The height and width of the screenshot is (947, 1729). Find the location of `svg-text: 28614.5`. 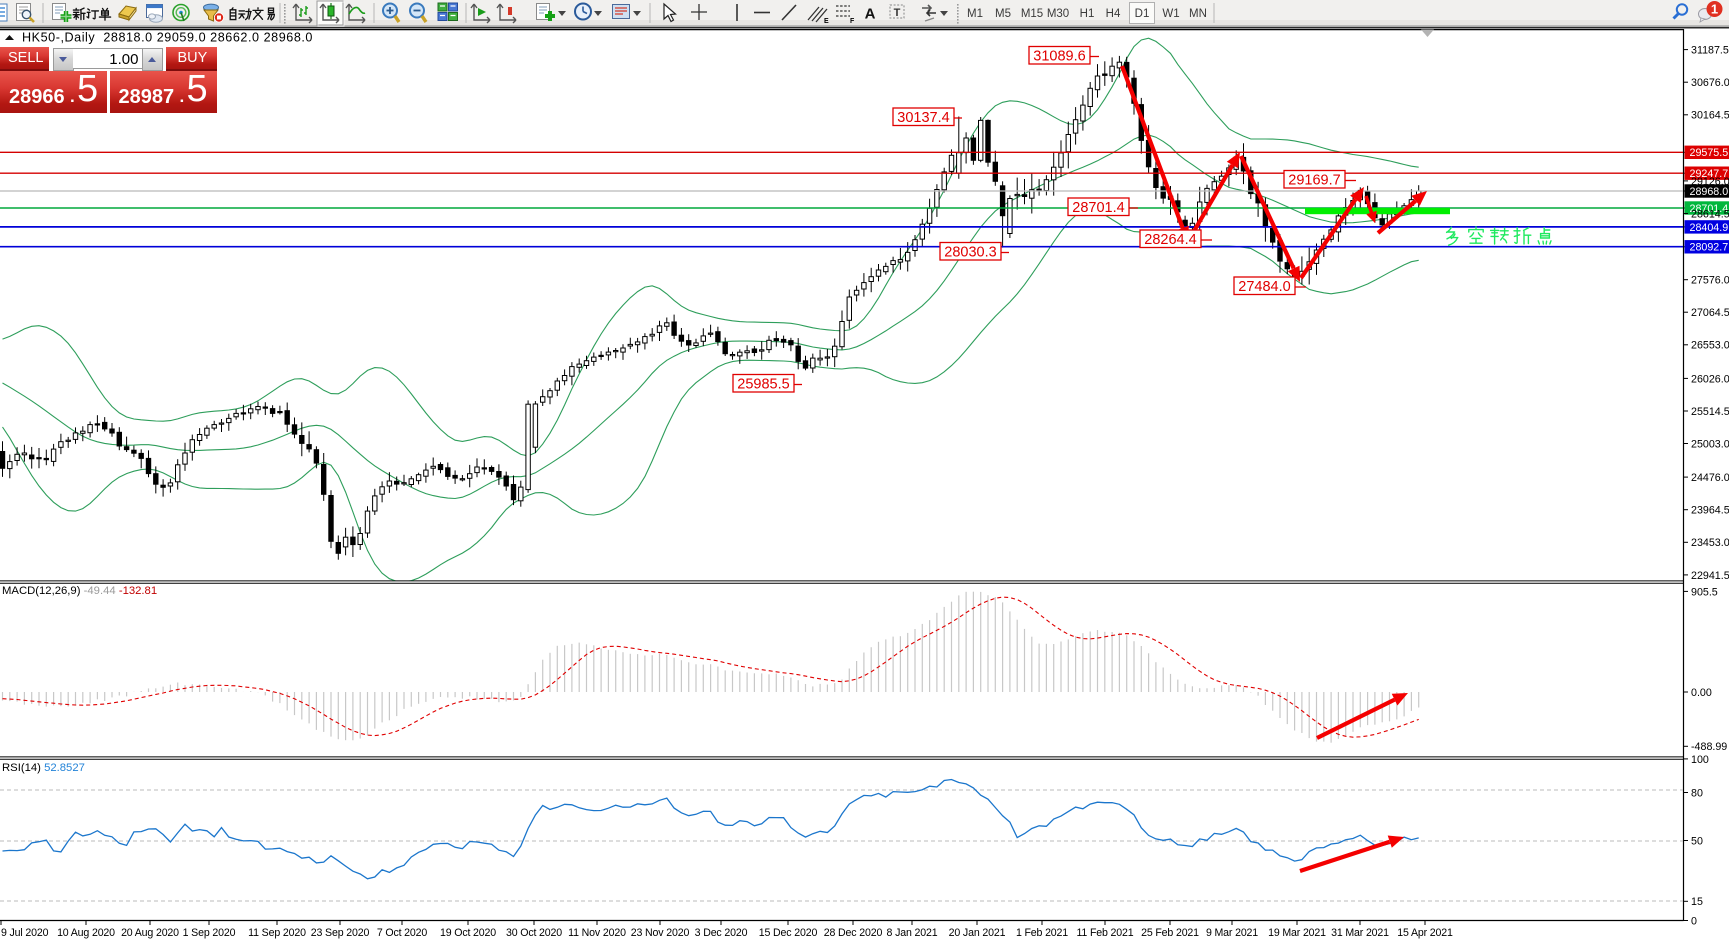

svg-text: 28614.5 is located at coordinates (1710, 214).